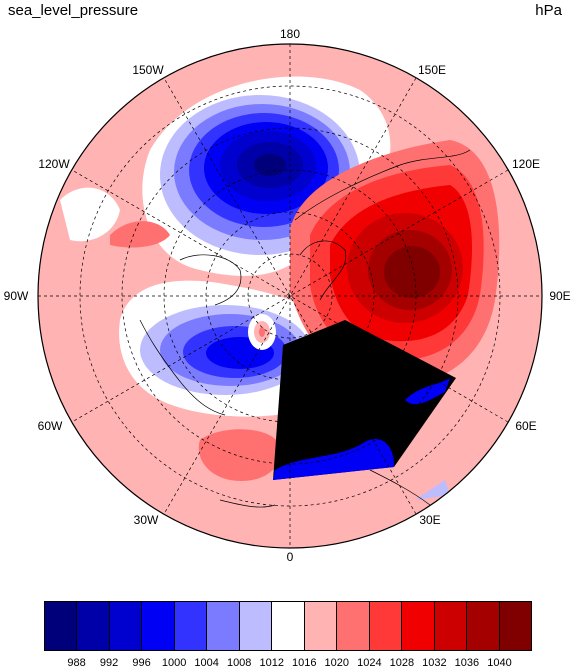 This screenshot has width=572, height=671. What do you see at coordinates (548, 10) in the screenshot?
I see `units-label: hPa` at bounding box center [548, 10].